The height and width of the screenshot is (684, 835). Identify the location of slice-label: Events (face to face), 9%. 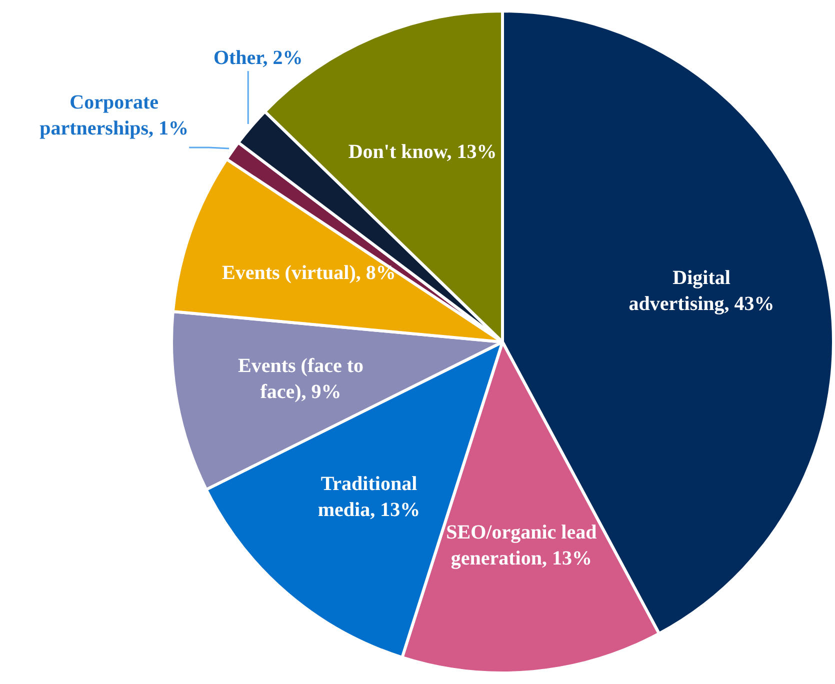
(301, 378).